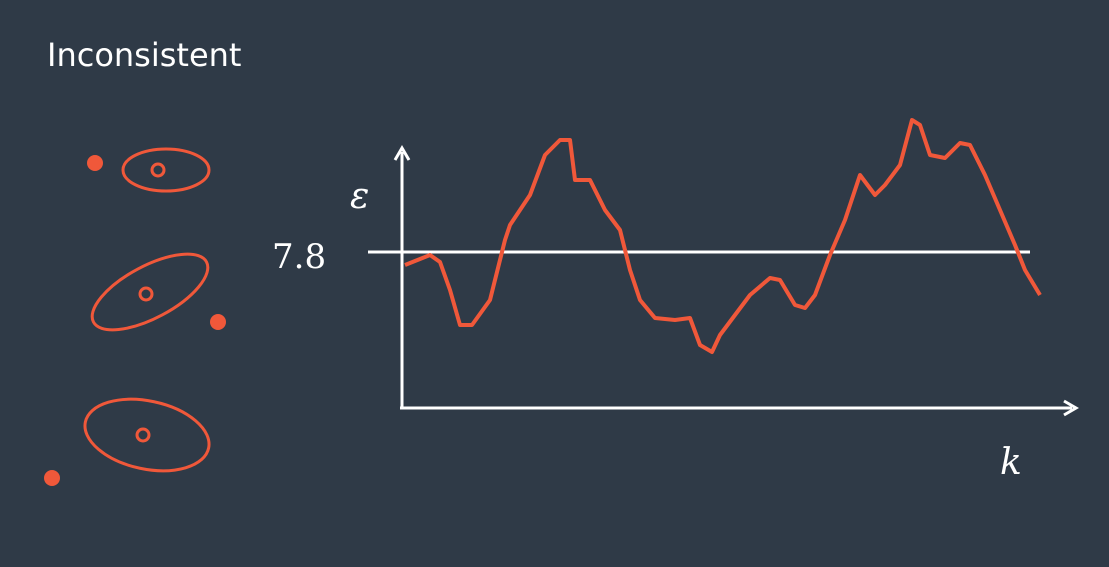  What do you see at coordinates (299, 257) in the screenshot?
I see `threshold-label: 7.8` at bounding box center [299, 257].